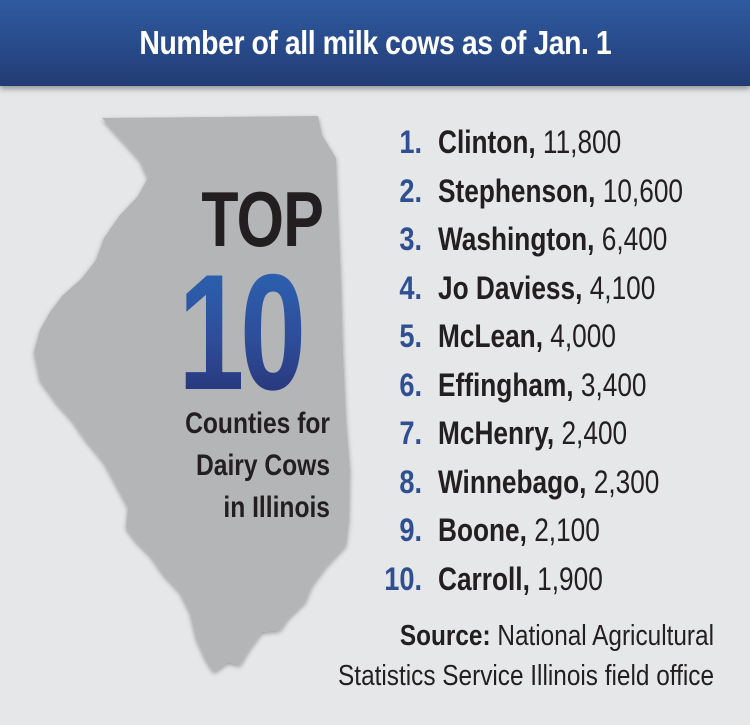 The height and width of the screenshot is (725, 750). I want to click on county-name: McHenry,, so click(496, 433).